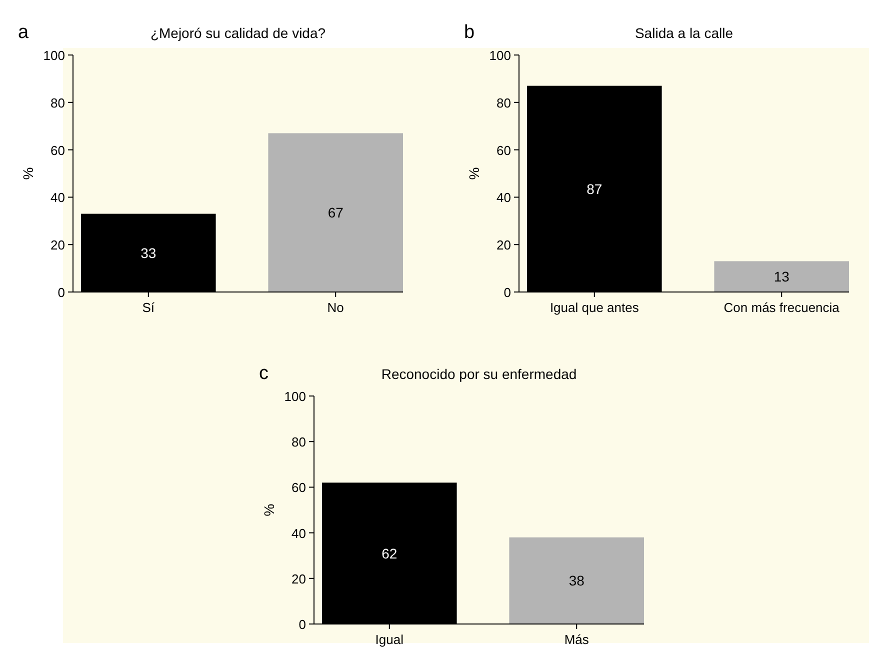  What do you see at coordinates (577, 639) in the screenshot?
I see `x-tick-label: Más` at bounding box center [577, 639].